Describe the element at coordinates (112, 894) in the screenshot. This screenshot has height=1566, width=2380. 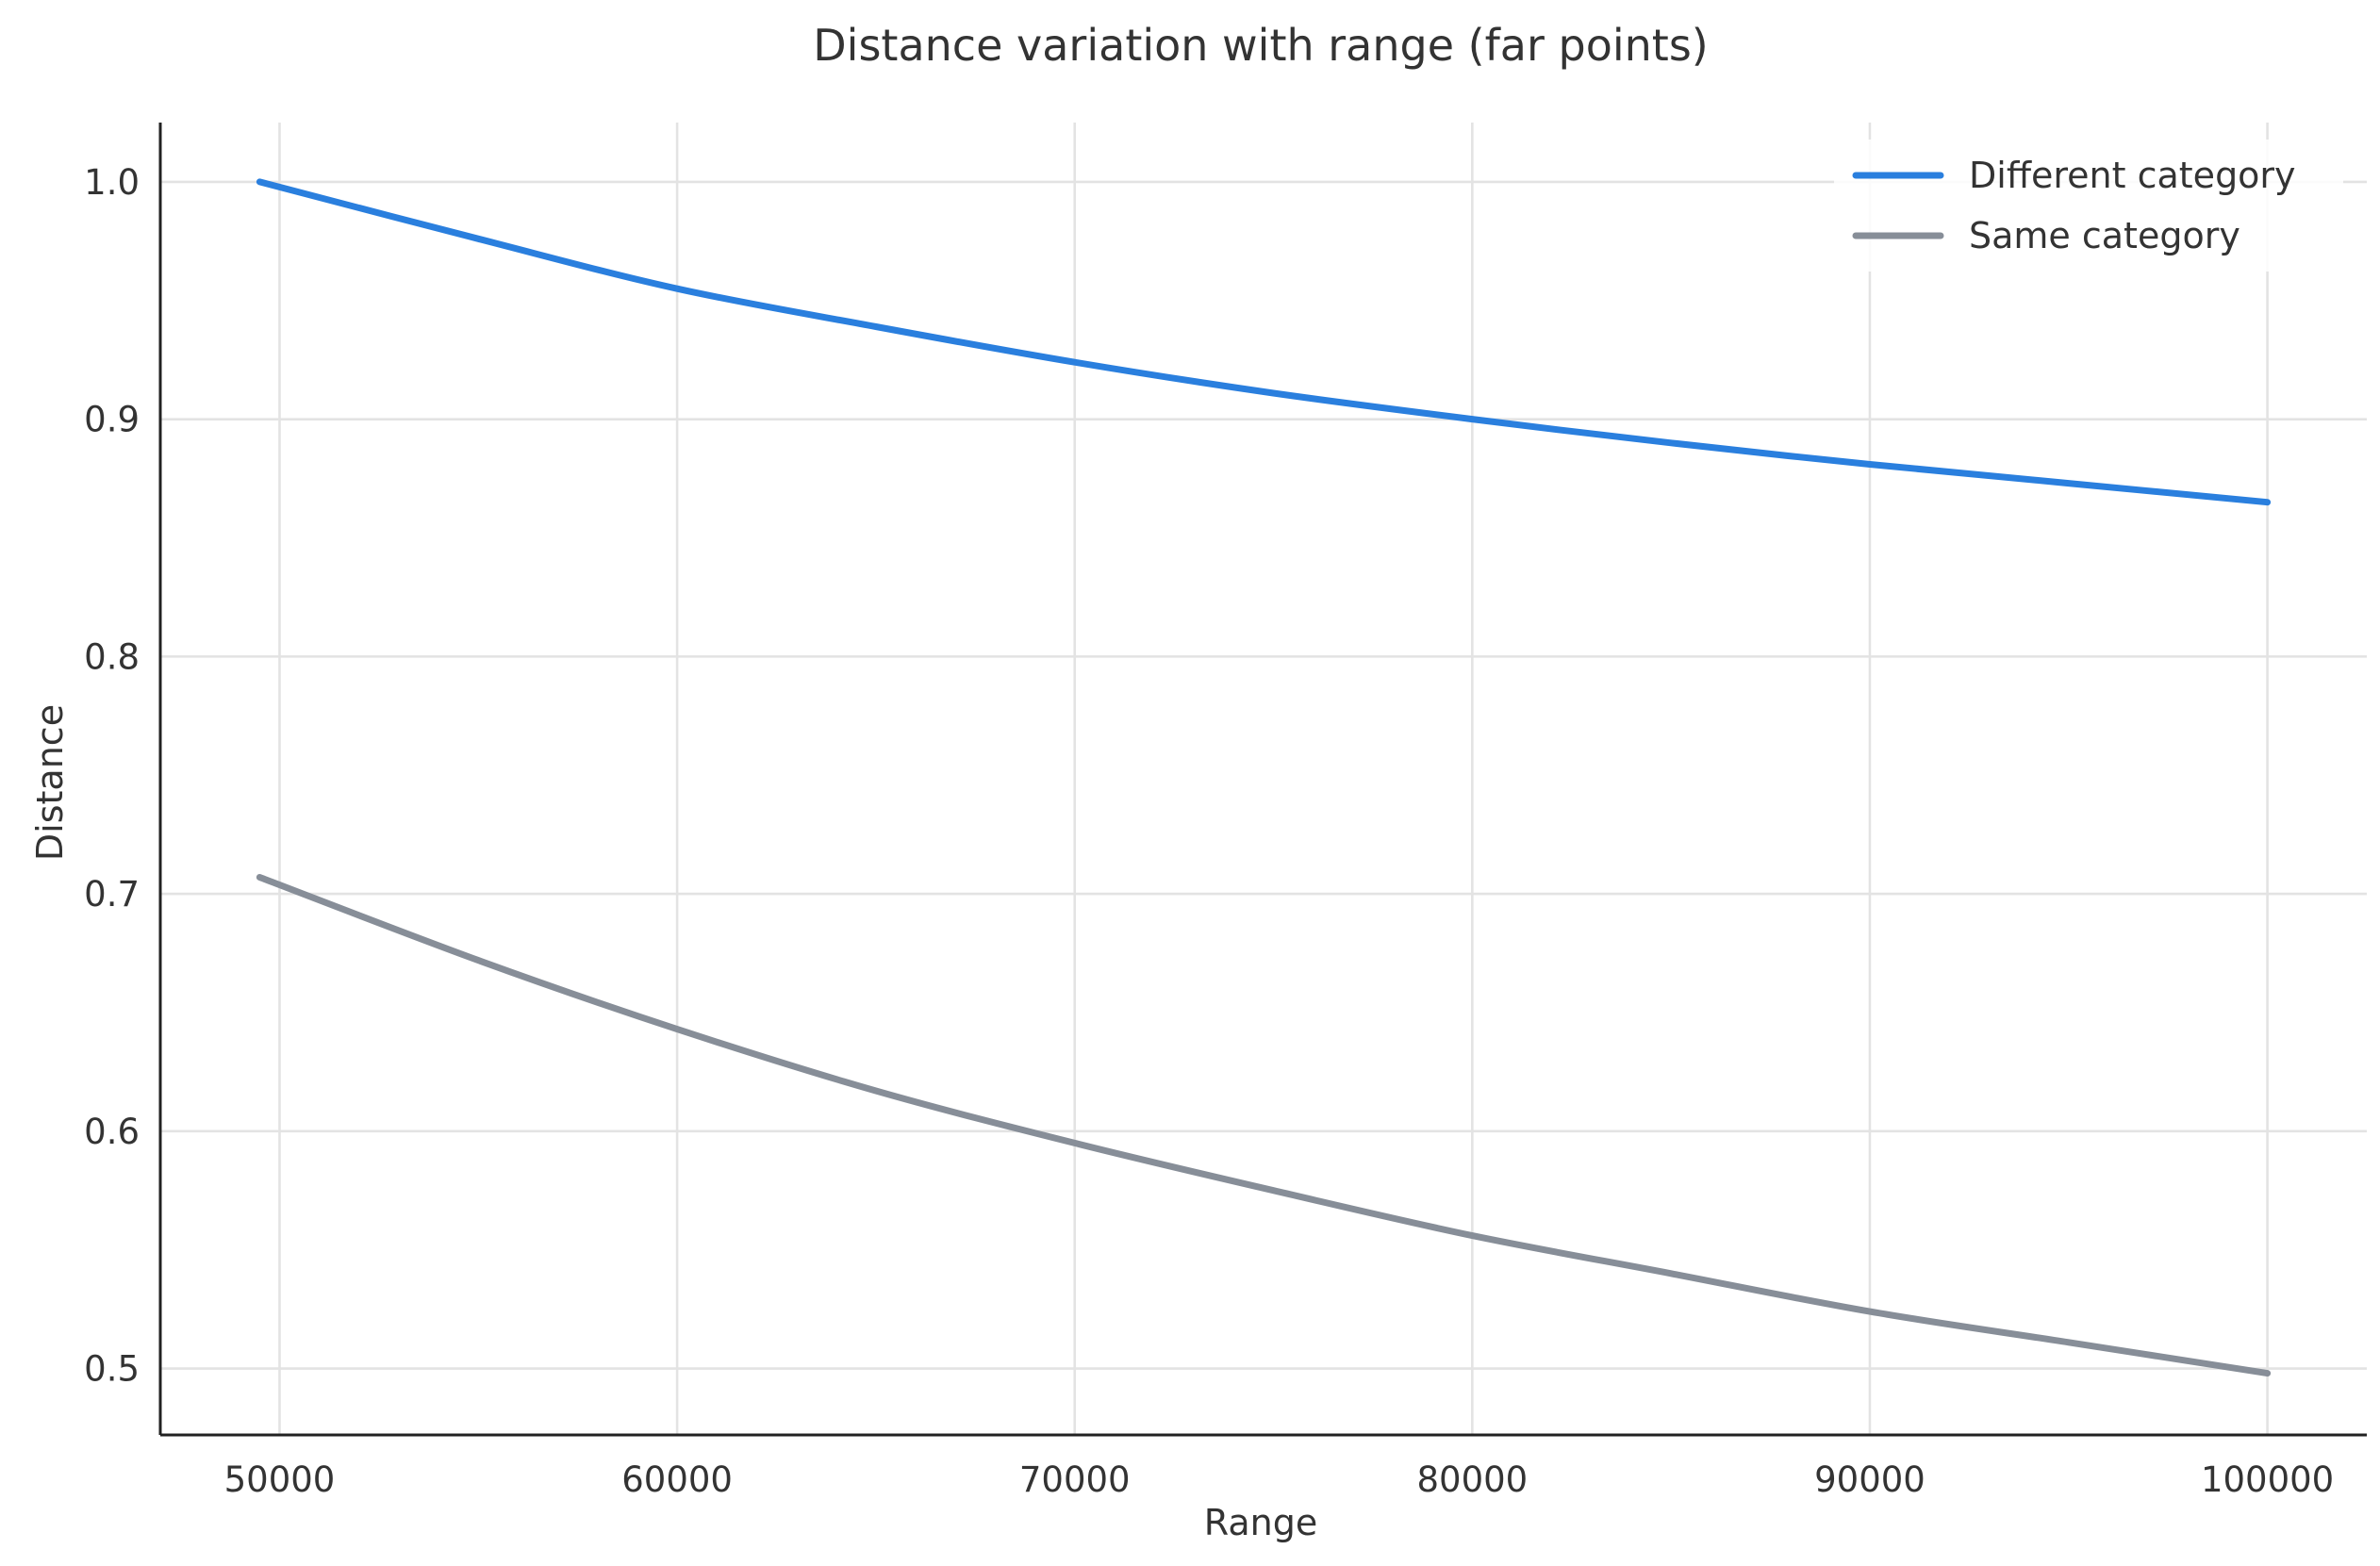
I see `y-tick-label: 0.7` at that location.